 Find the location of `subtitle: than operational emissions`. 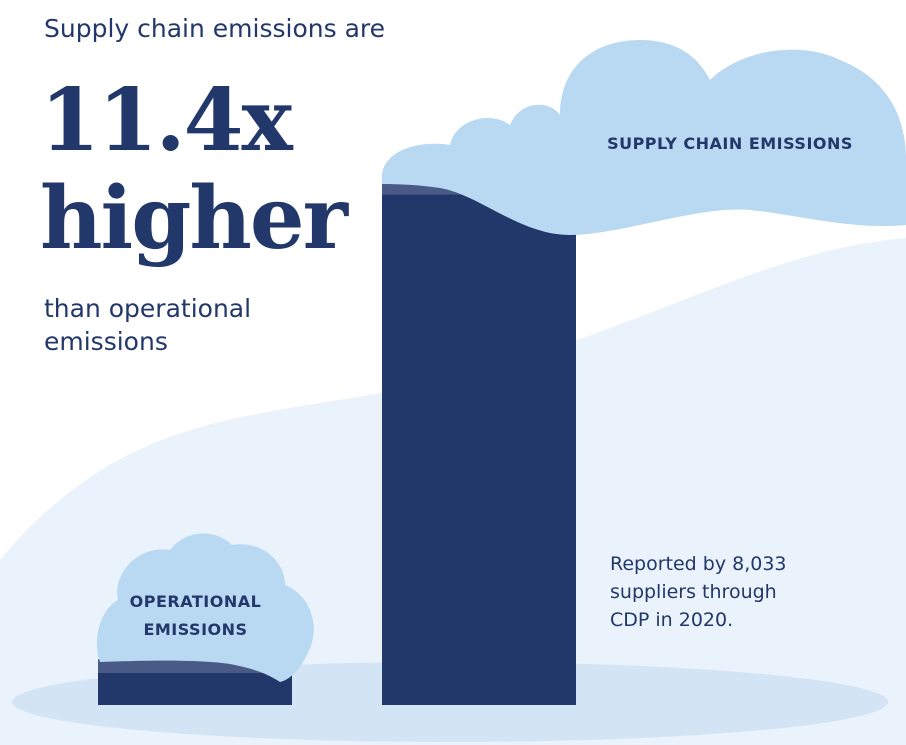

subtitle: than operational emissions is located at coordinates (148, 325).